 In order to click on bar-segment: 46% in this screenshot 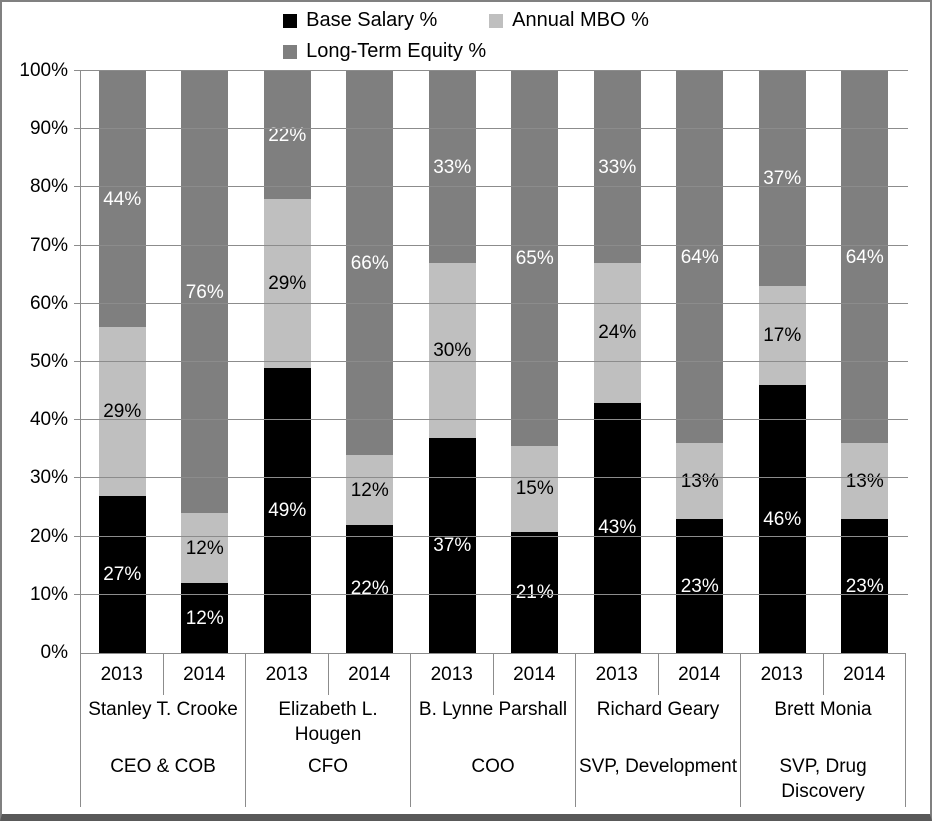, I will do `click(782, 519)`.